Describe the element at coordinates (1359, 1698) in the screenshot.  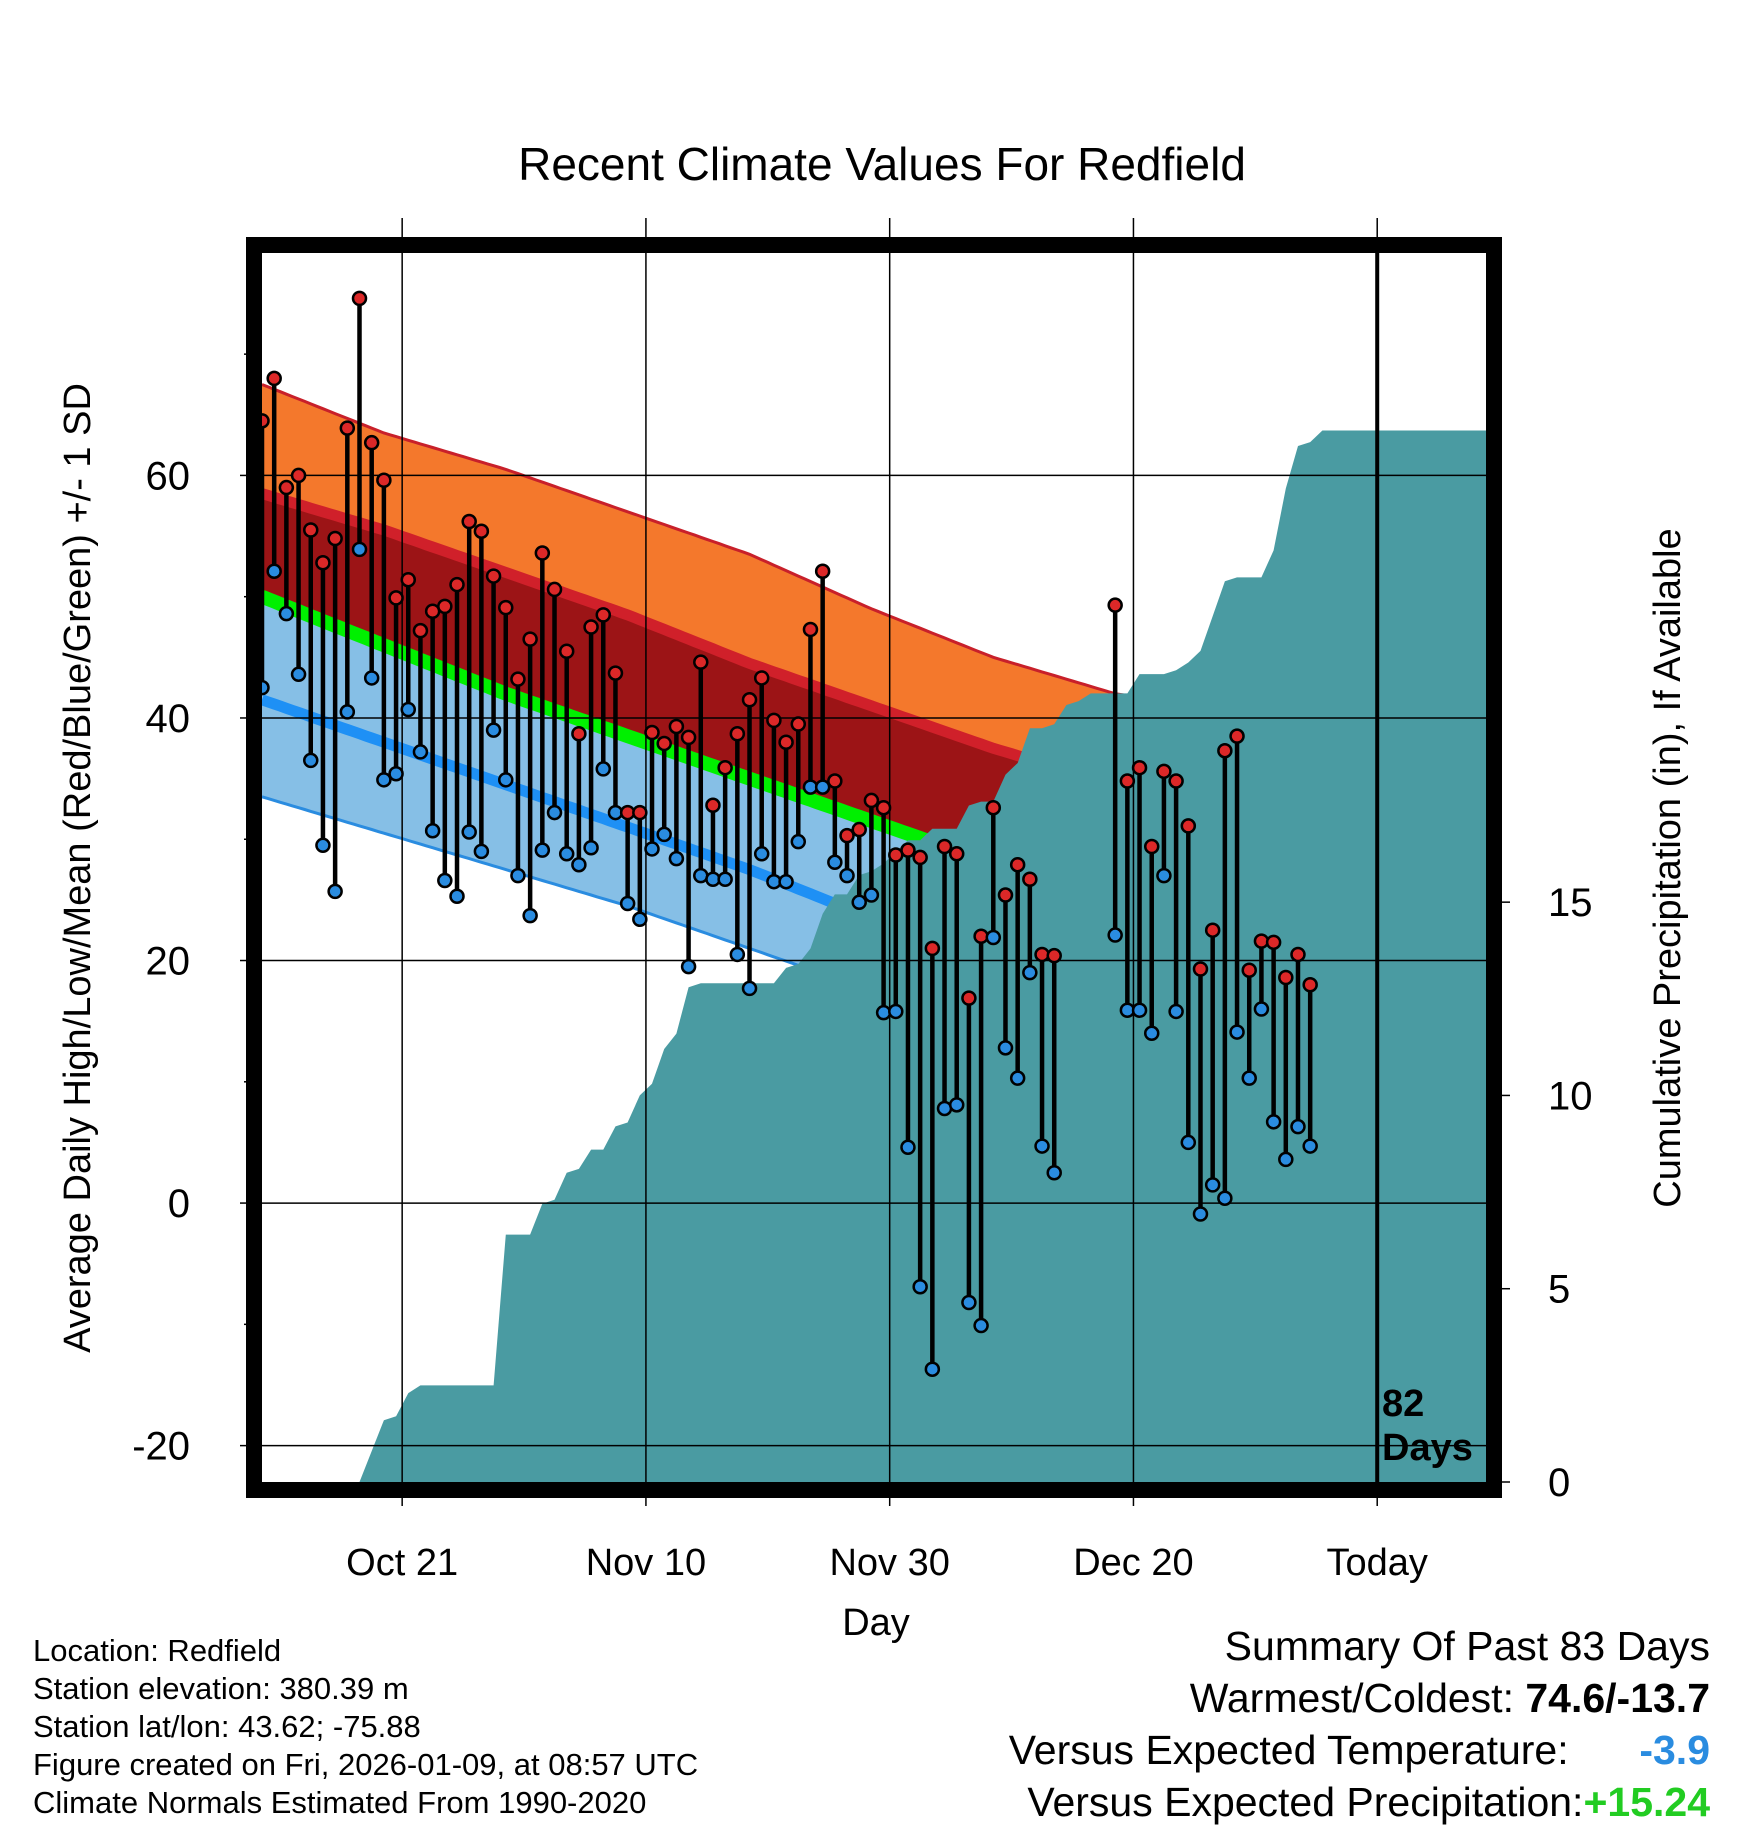
I see `summary-warm-cold: Warmest/Coldest: 74.6/-13.7` at that location.